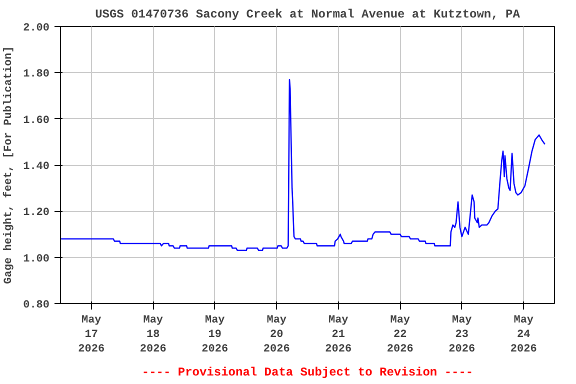 The height and width of the screenshot is (384, 576). Describe the element at coordinates (308, 373) in the screenshot. I see `text: ---- Provisional Data Subject to Revision ----` at that location.